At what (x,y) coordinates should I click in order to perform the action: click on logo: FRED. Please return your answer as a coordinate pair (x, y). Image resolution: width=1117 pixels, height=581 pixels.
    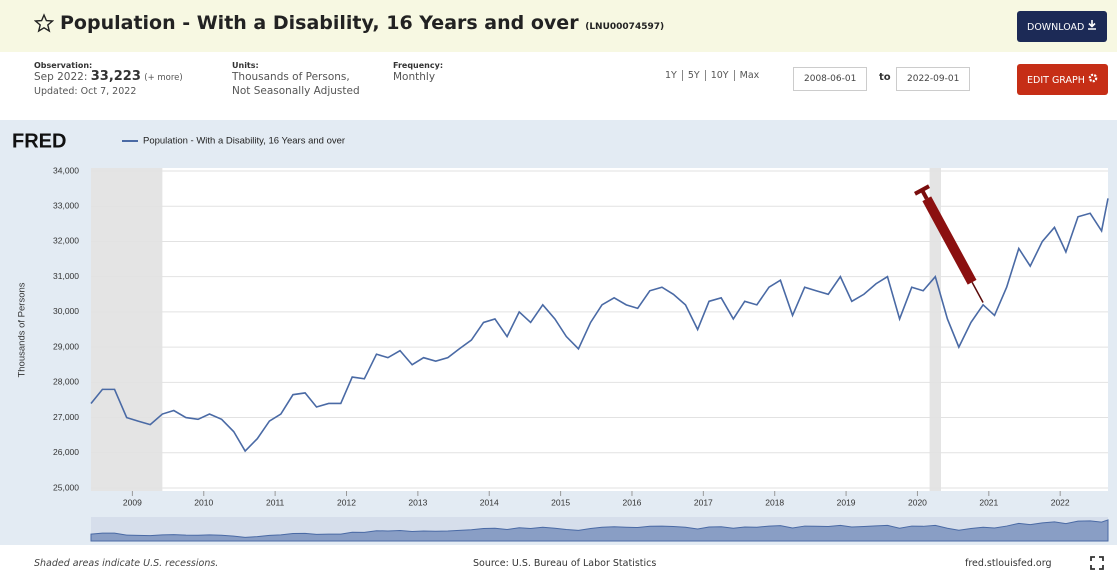
    Looking at the image, I should click on (39, 141).